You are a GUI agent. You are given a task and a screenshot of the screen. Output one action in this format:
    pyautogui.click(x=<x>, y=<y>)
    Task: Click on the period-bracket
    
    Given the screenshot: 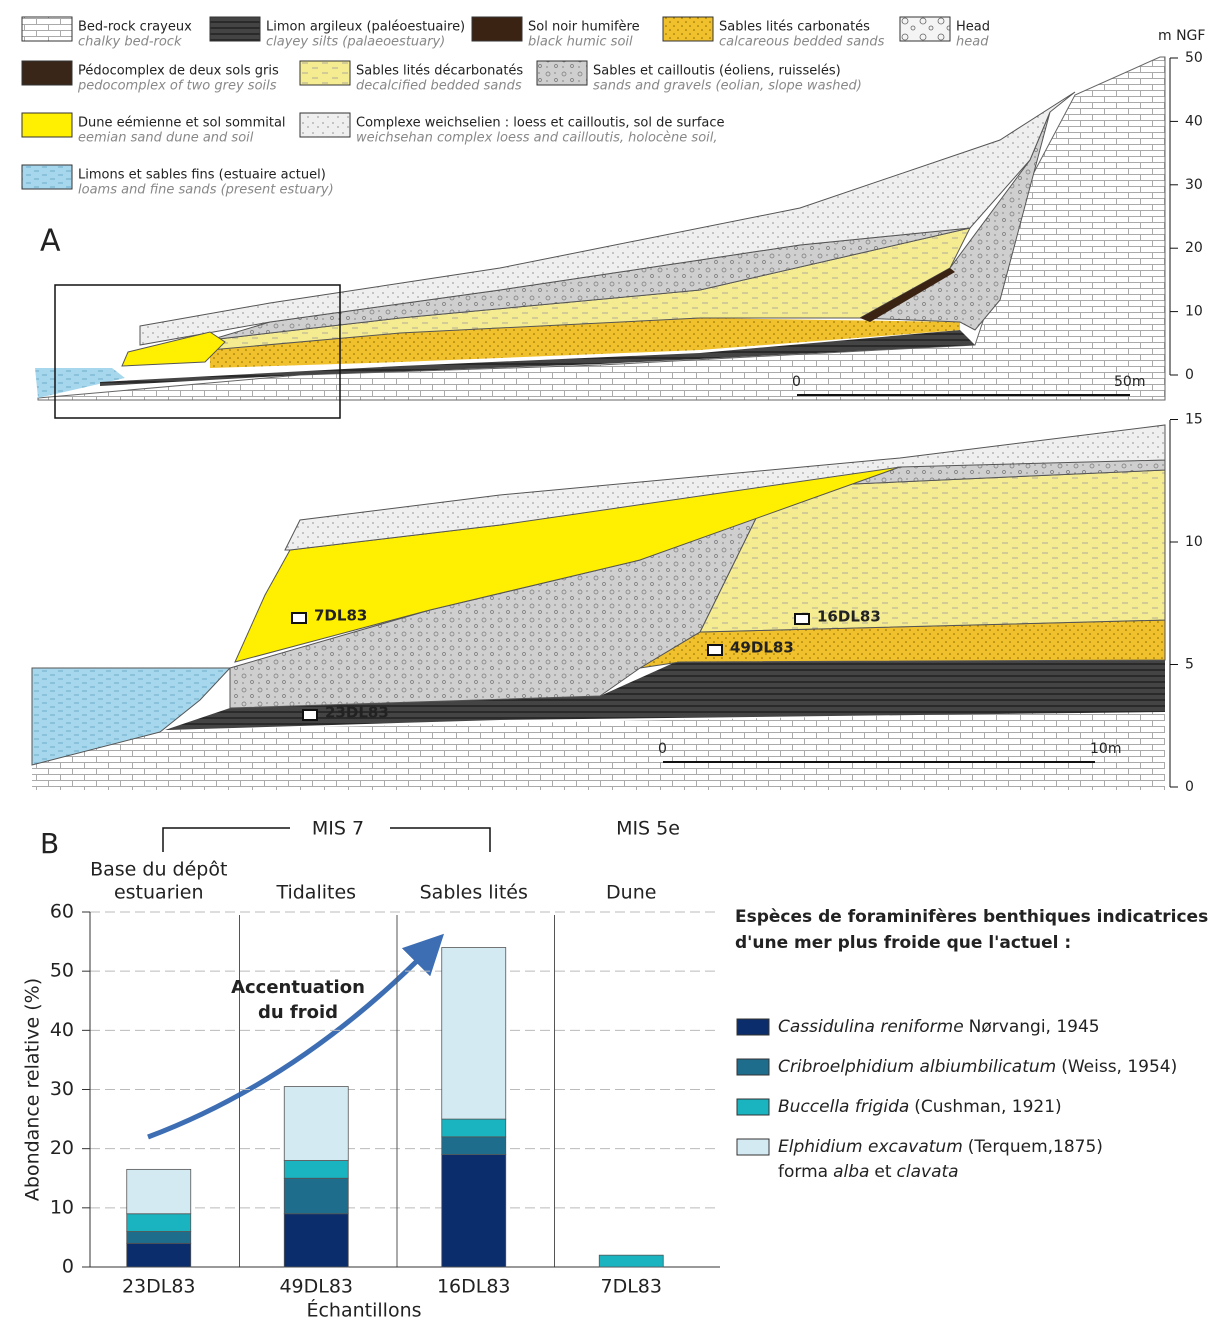 What is the action you would take?
    pyautogui.click(x=326, y=839)
    